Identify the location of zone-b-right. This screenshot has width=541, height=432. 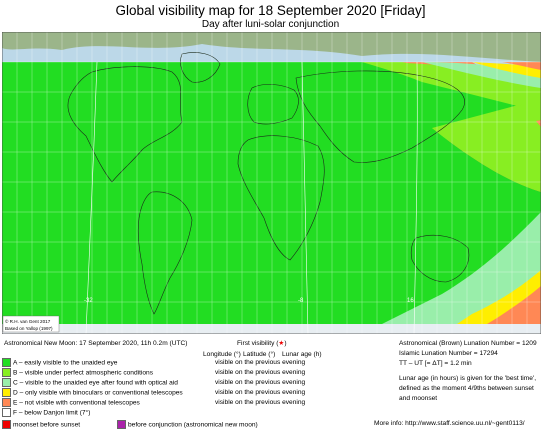
(486, 148).